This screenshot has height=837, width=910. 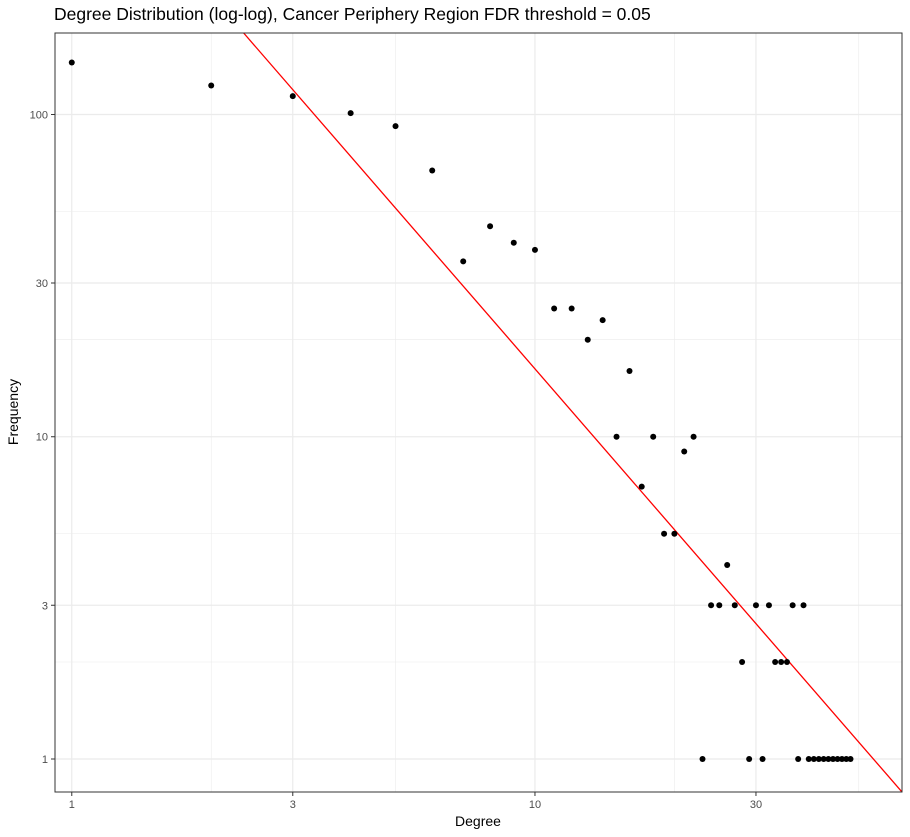 I want to click on y-tick-label: 30, so click(x=42, y=284).